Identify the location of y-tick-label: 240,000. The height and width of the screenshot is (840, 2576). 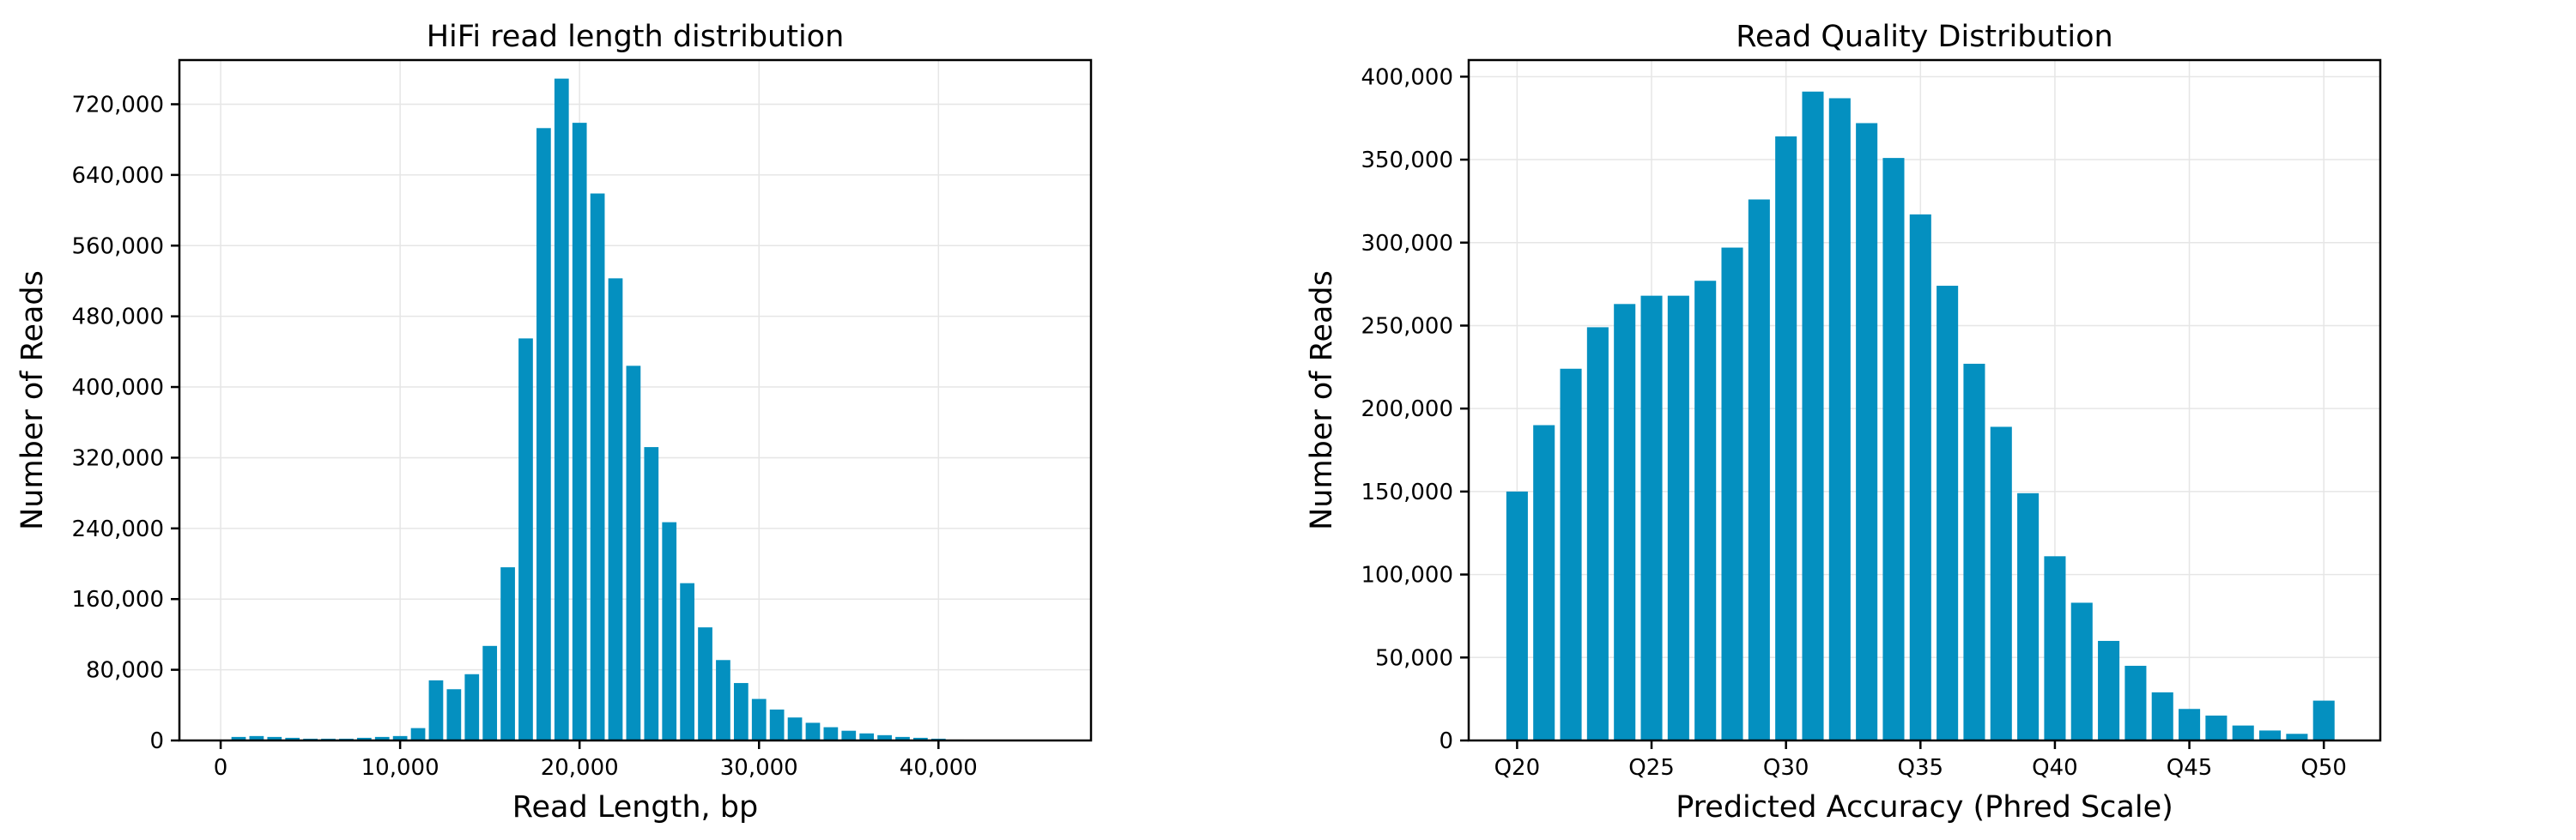
(117, 530).